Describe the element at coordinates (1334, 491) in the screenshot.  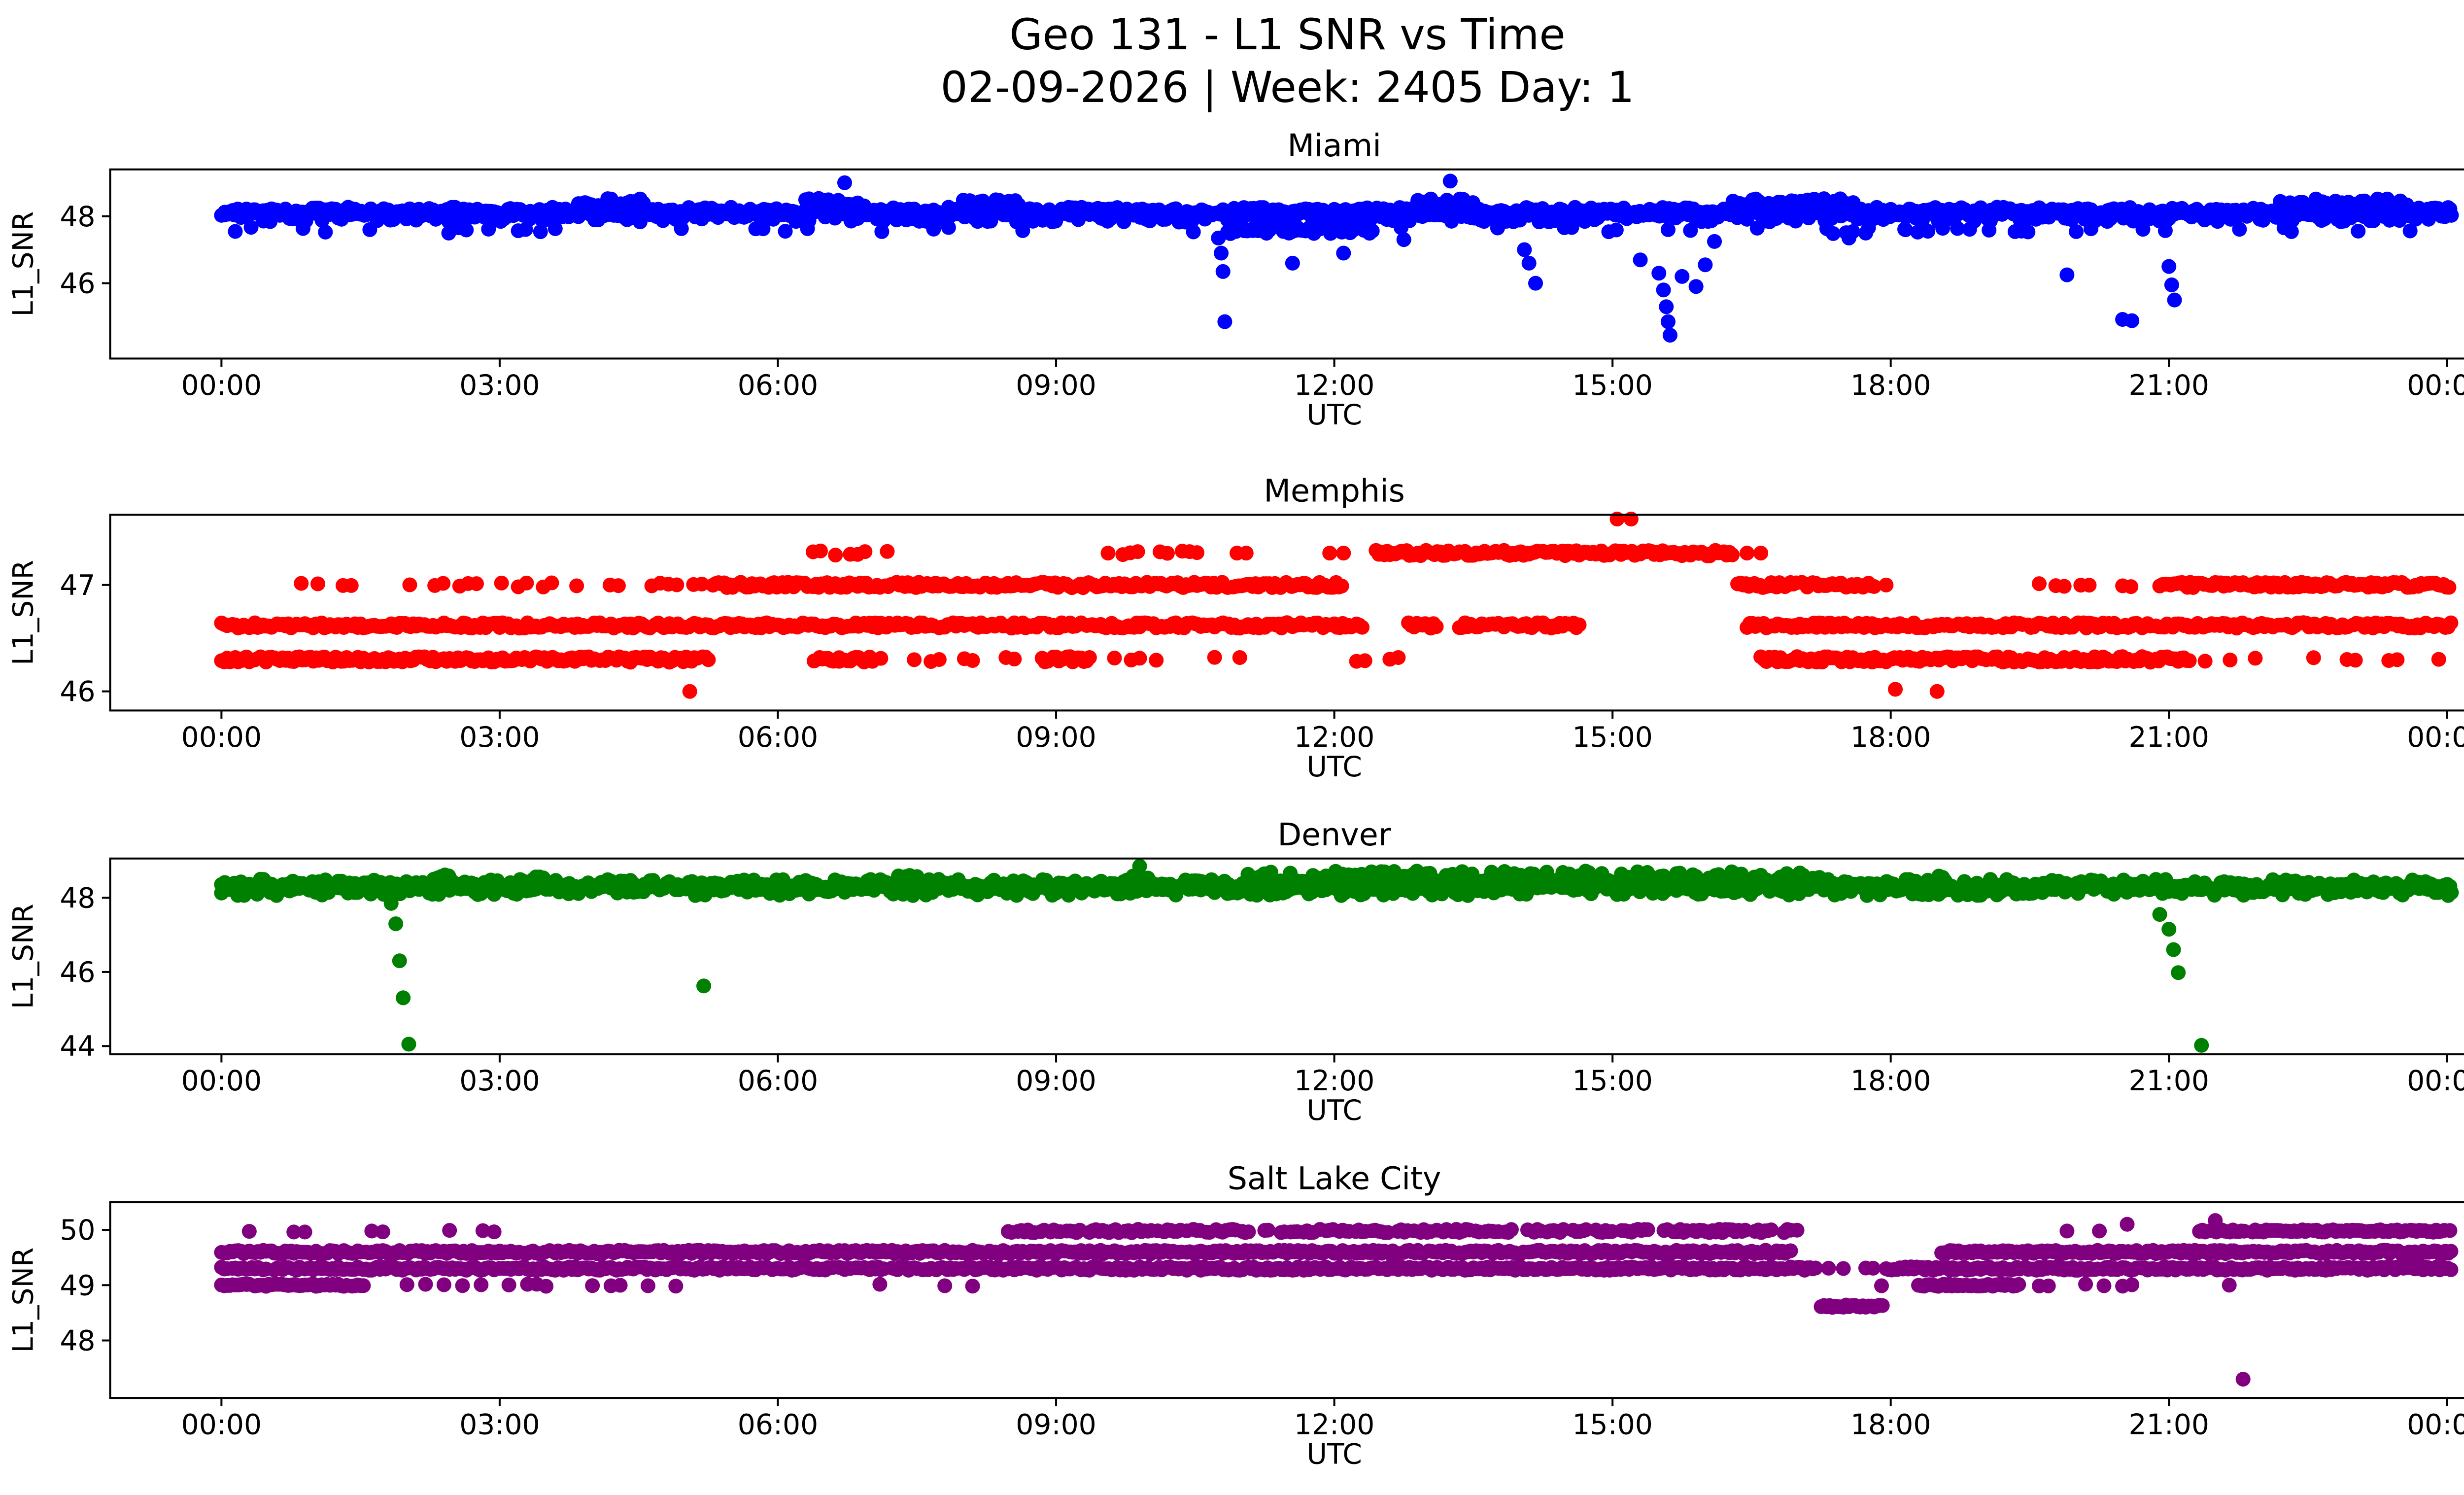
I see `subplot-title: Memphis` at that location.